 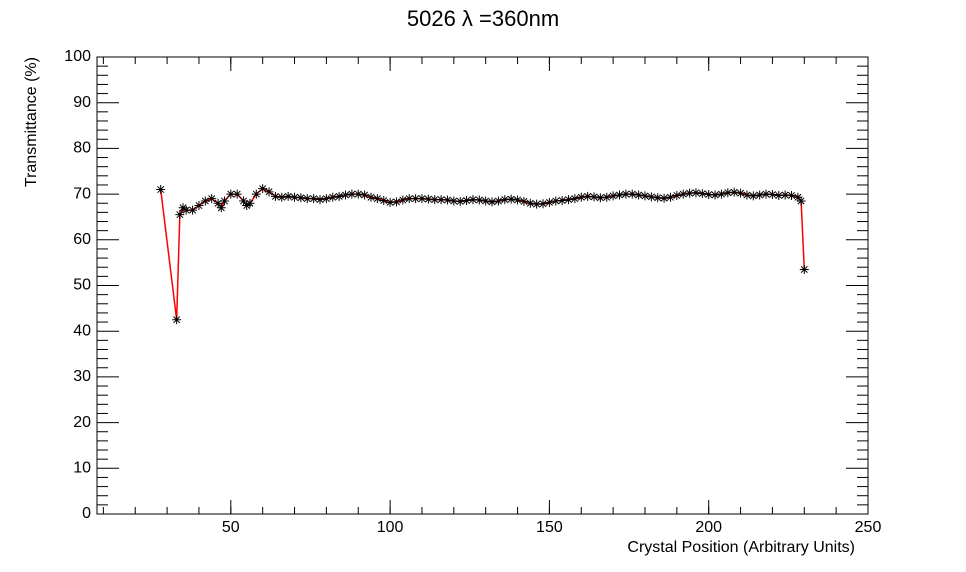 I want to click on y-axis-label: Transmittance (%), so click(x=31, y=122).